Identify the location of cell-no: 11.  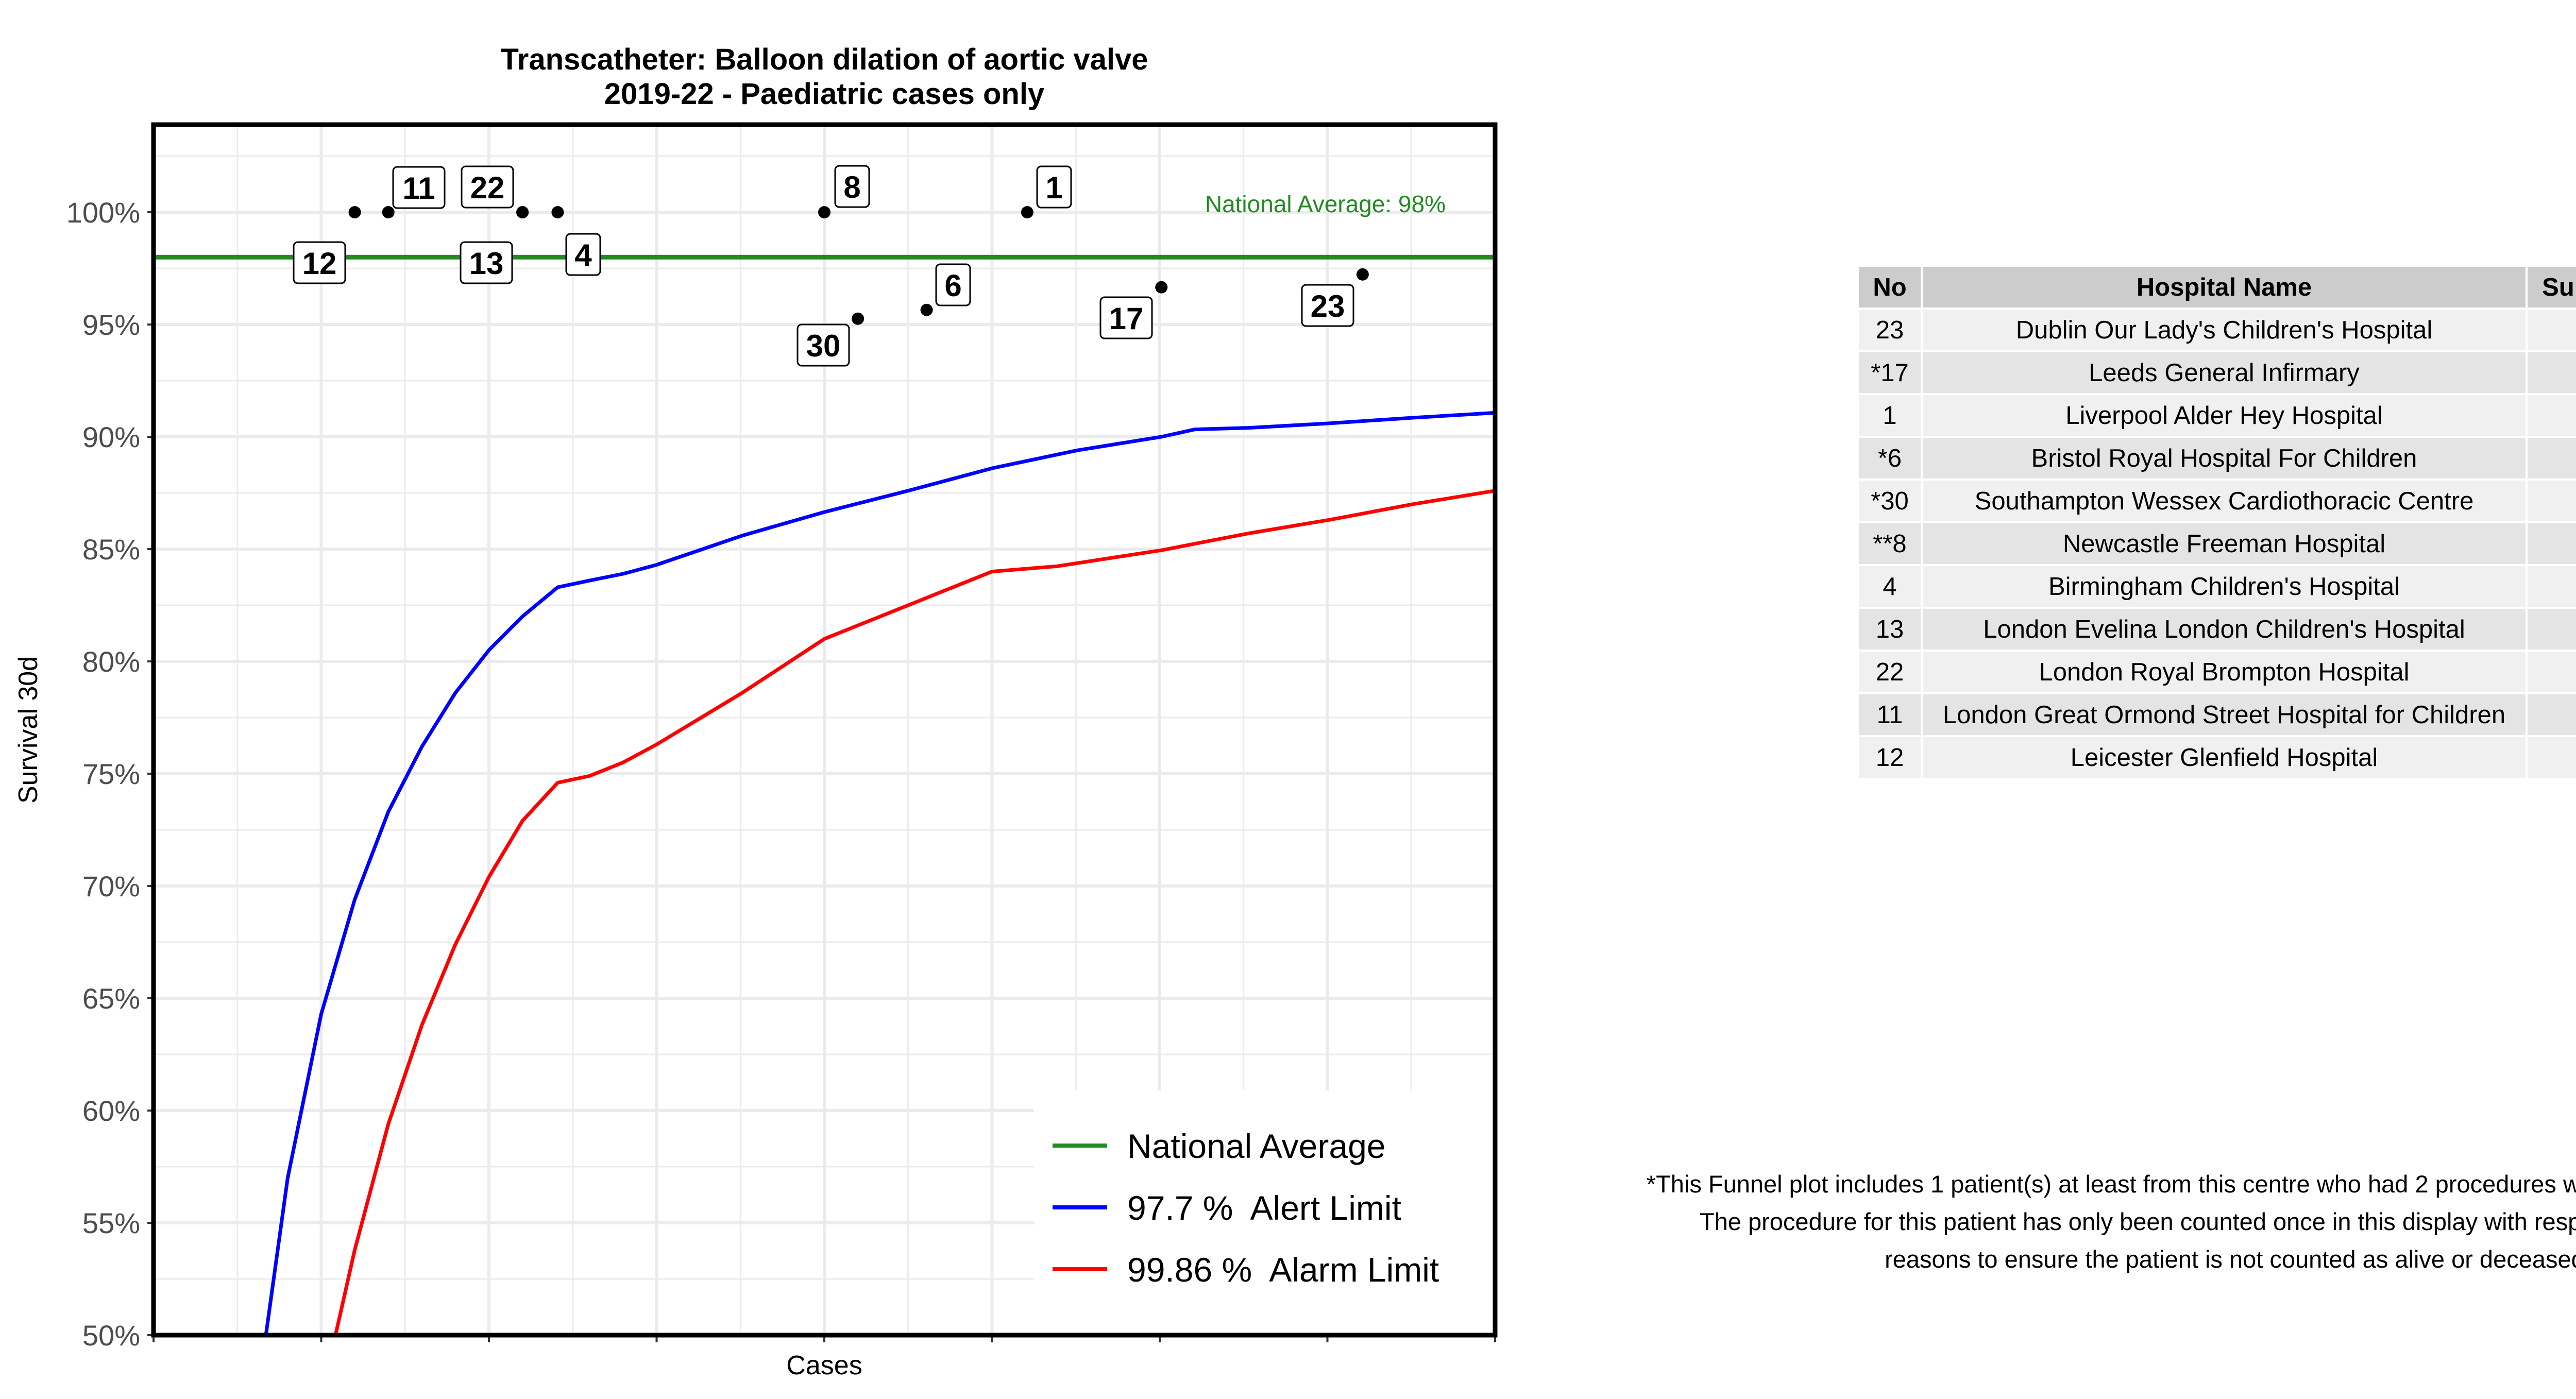
(1890, 714).